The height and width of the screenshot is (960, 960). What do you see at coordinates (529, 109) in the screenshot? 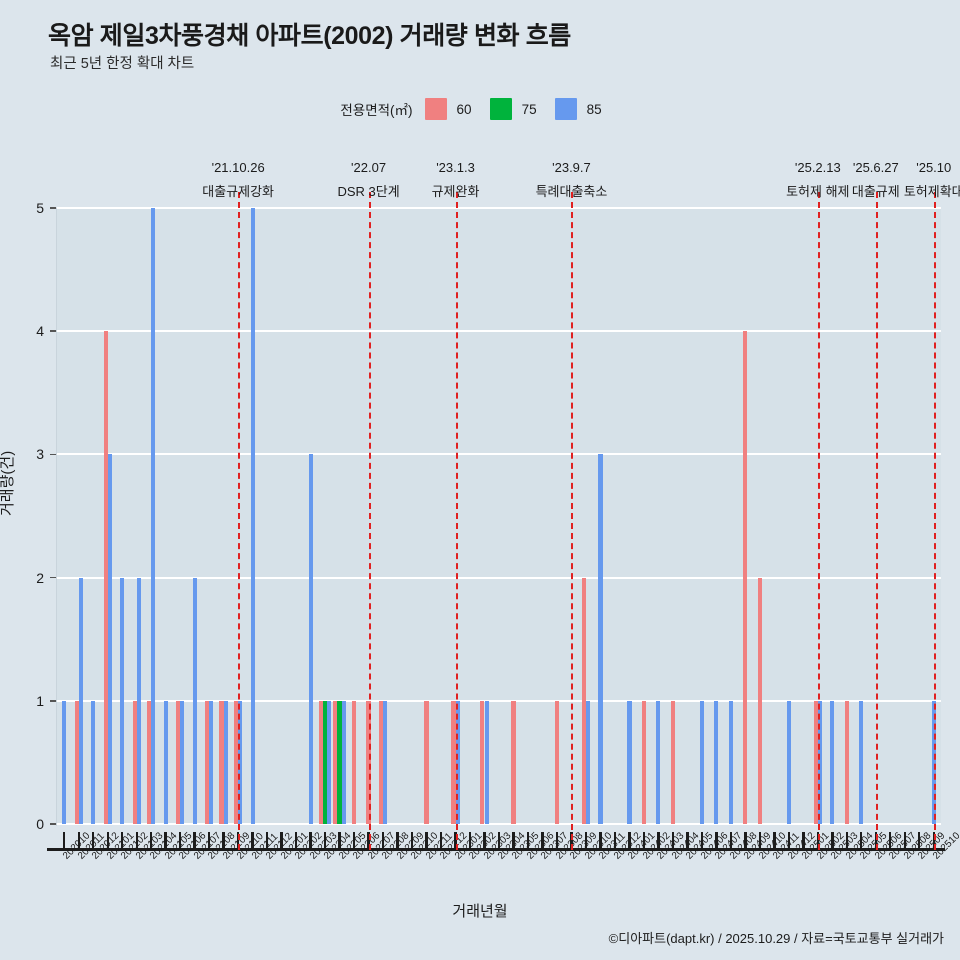
I see `legend-label-75: 75` at bounding box center [529, 109].